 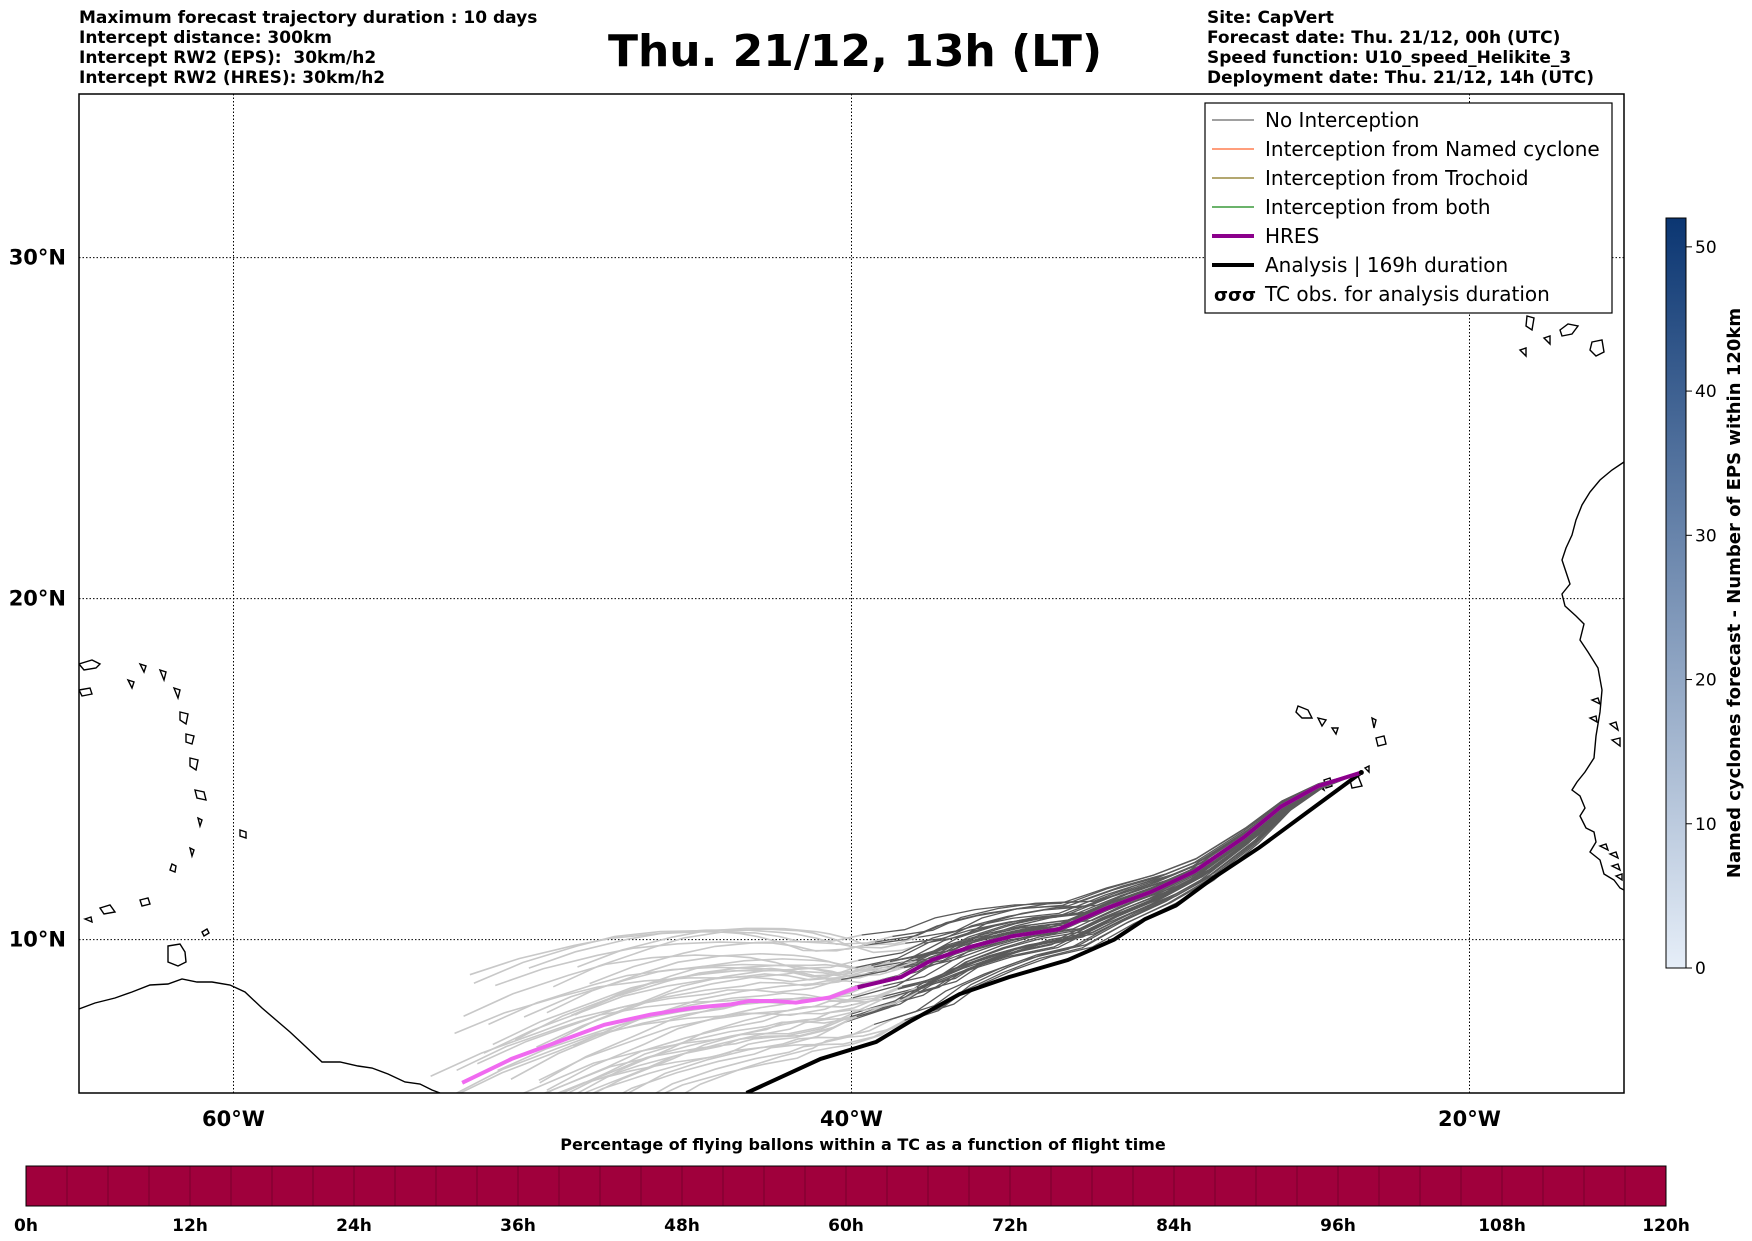 I want to click on lon-tick-label: 60°W, so click(x=233, y=1119).